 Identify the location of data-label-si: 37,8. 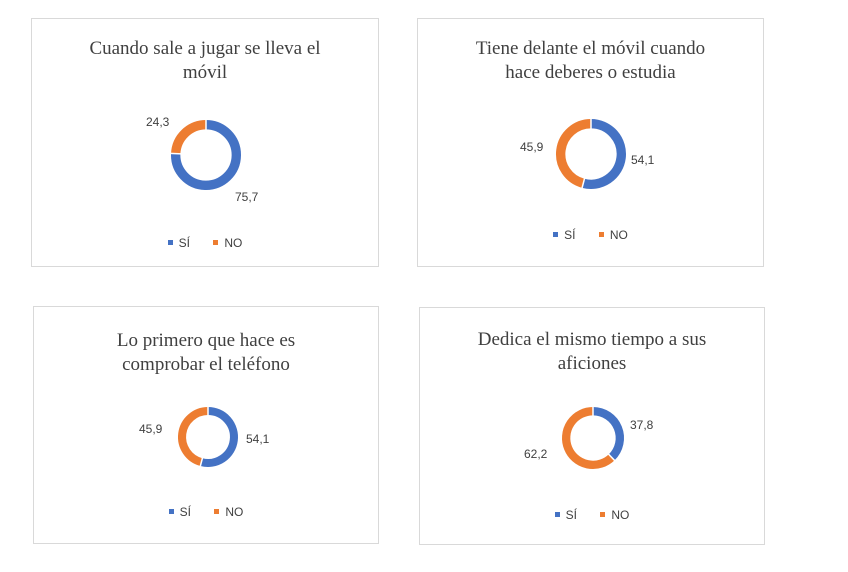
(642, 425).